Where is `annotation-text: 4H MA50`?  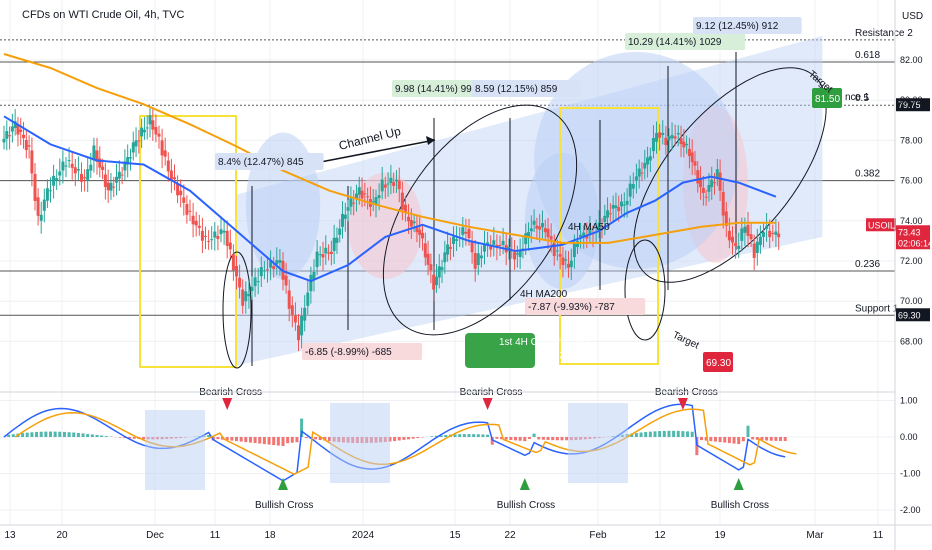
annotation-text: 4H MA50 is located at coordinates (589, 227).